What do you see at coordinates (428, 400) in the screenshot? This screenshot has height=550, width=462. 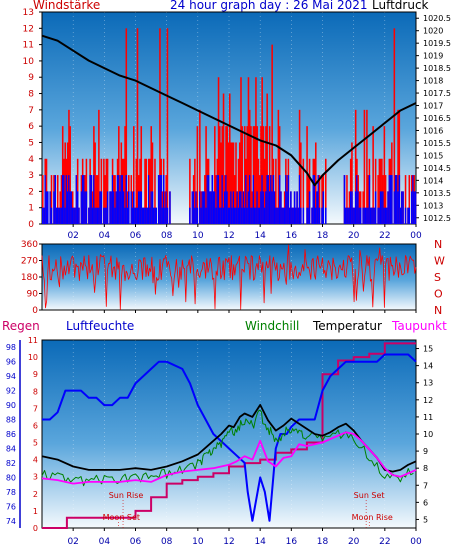 I see `temp-y-tick-label: 12` at bounding box center [428, 400].